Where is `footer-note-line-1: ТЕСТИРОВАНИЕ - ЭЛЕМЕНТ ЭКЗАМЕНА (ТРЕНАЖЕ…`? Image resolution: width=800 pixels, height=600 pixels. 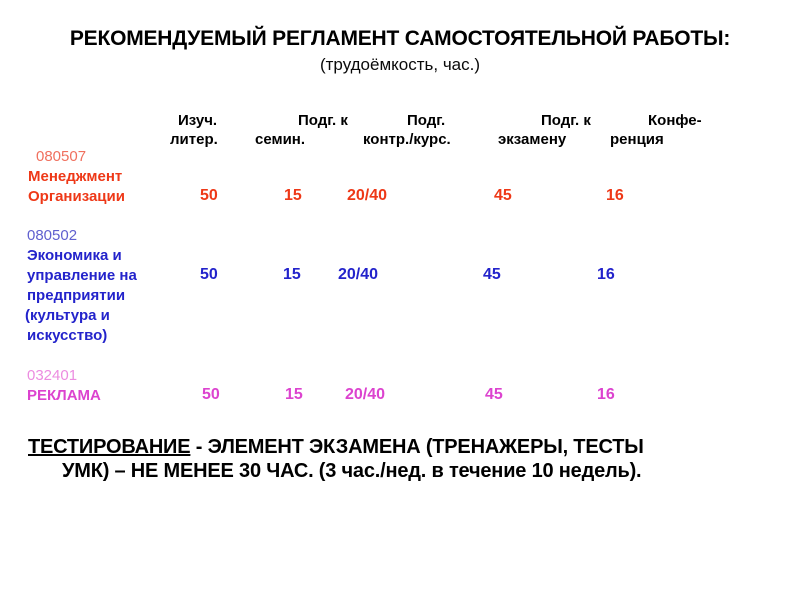
footer-note-line-1: ТЕСТИРОВАНИЕ - ЭЛЕМЕНТ ЭКЗАМЕНА (ТРЕНАЖЕ… is located at coordinates (336, 447).